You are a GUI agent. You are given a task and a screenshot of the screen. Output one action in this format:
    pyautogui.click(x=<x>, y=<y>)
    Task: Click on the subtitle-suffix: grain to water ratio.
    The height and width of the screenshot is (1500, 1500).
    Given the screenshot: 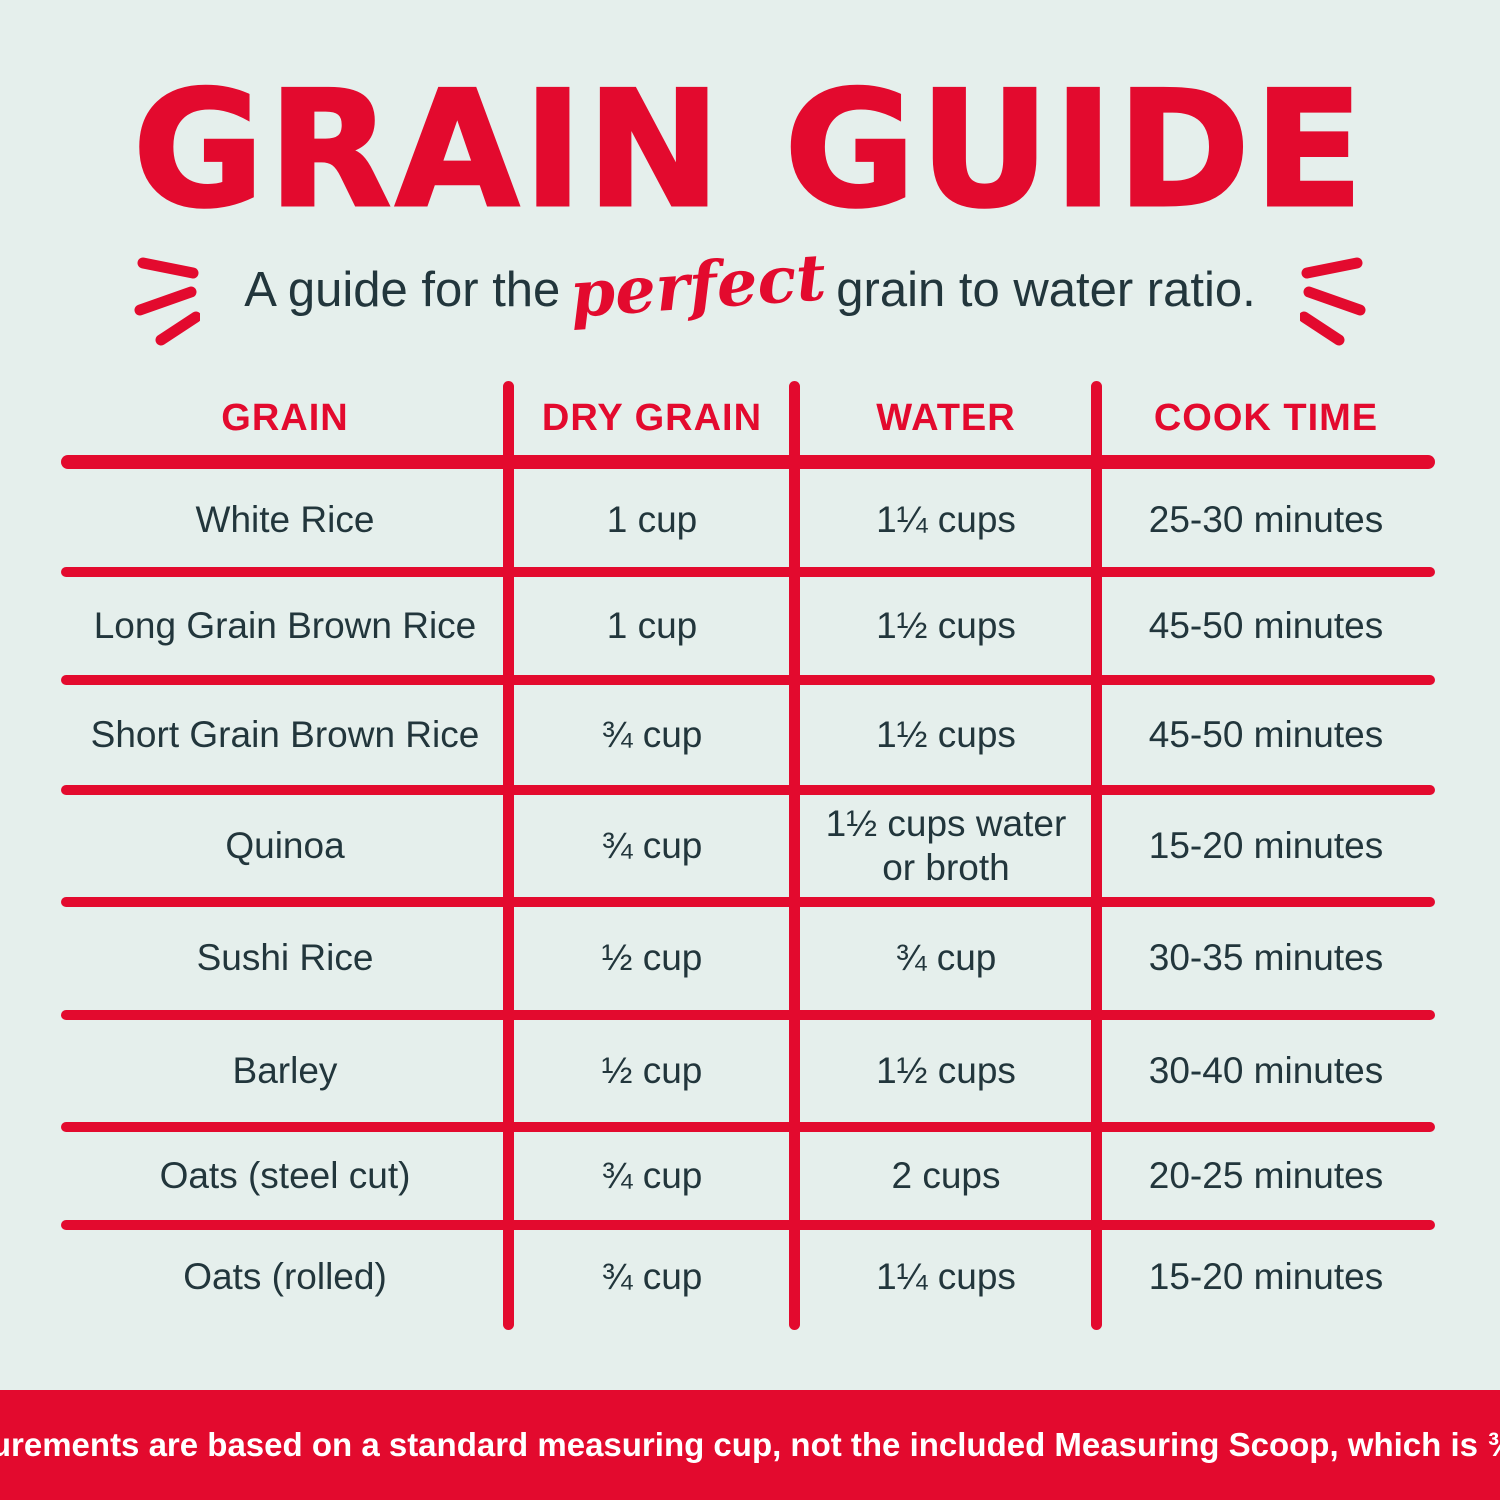 What is the action you would take?
    pyautogui.click(x=1046, y=290)
    